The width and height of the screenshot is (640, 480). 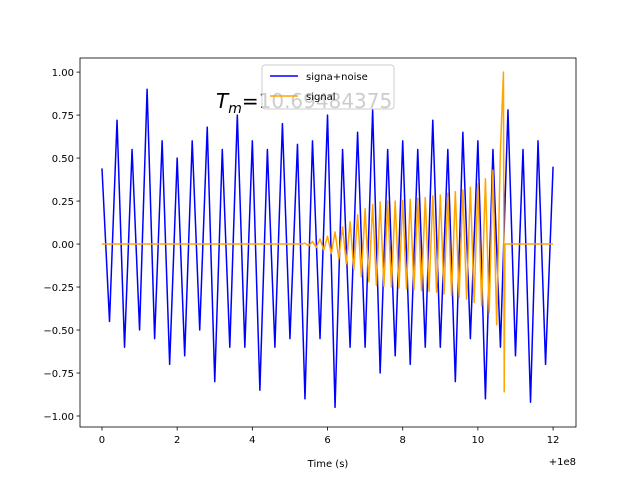 I want to click on x-tick-label: 4, so click(x=252, y=440).